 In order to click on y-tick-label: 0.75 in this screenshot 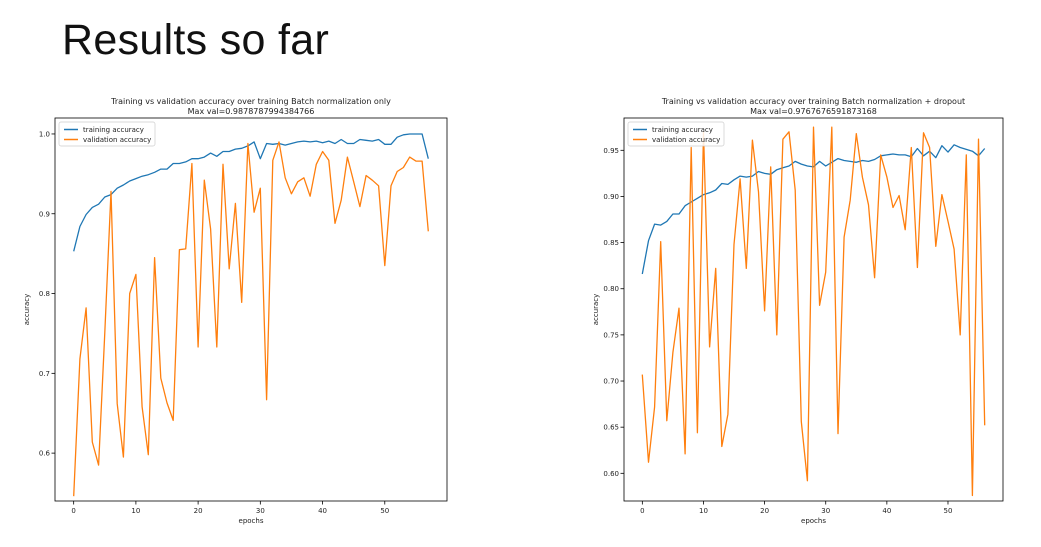, I will do `click(611, 335)`.